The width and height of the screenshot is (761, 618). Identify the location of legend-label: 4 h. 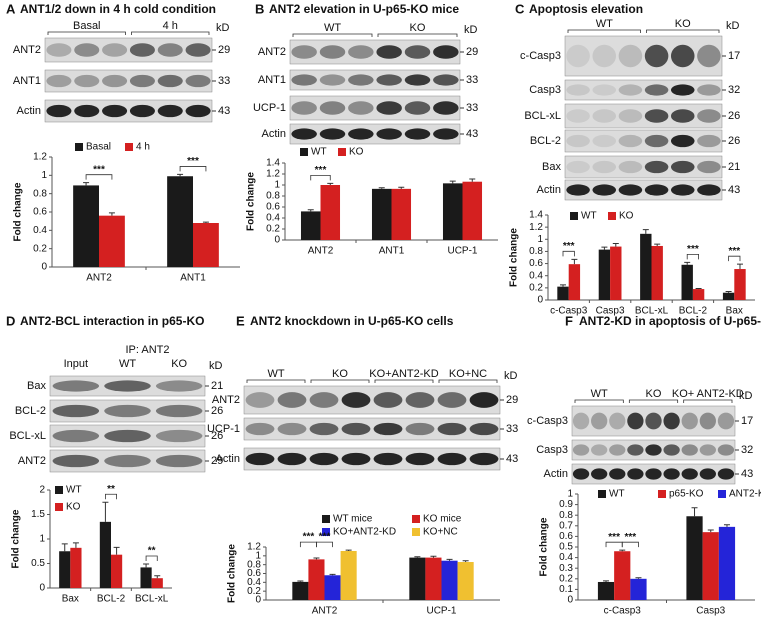
(143, 147).